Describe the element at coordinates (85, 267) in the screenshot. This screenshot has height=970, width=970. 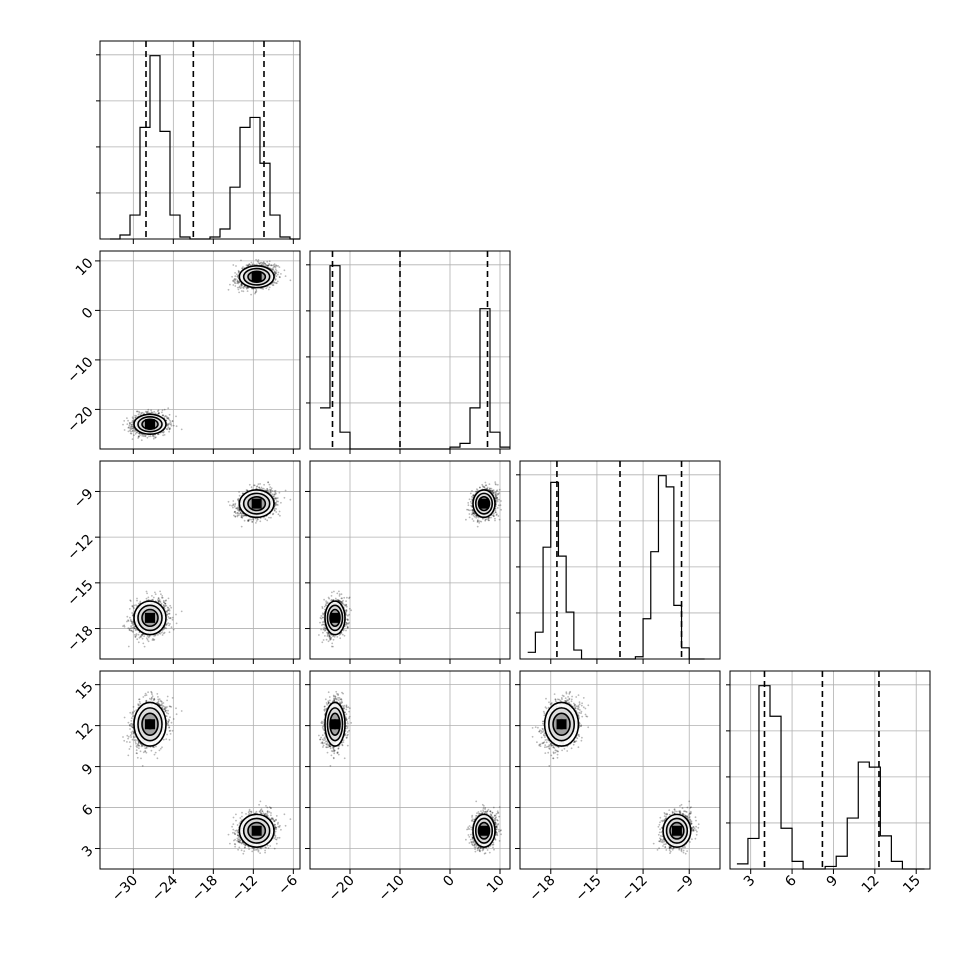
I see `y-tick-label: 10` at that location.